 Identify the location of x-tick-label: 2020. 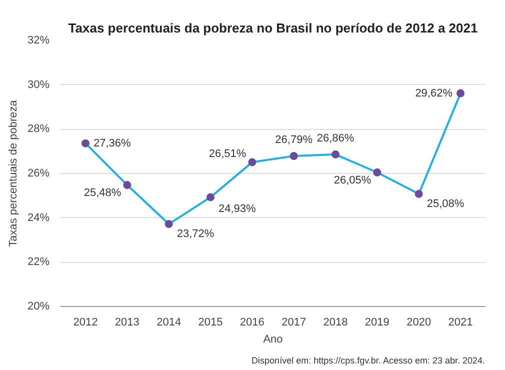
(419, 322).